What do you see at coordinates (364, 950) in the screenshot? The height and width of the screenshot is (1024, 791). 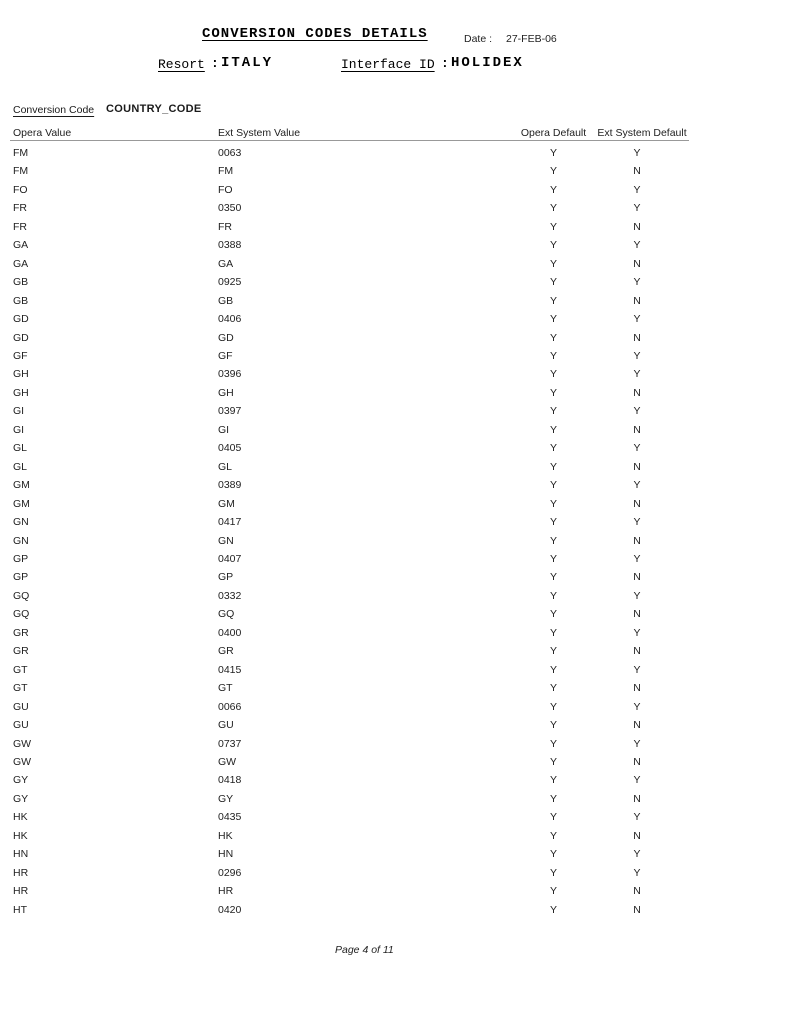 I see `page-number: Page 4 of 11` at bounding box center [364, 950].